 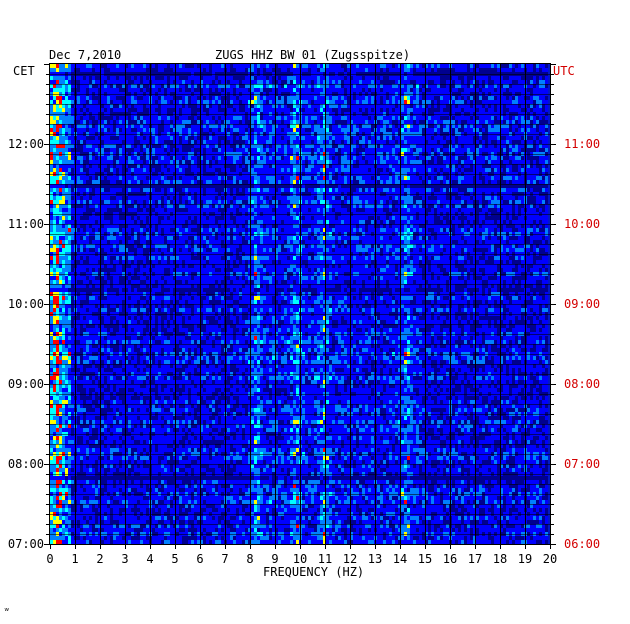 What do you see at coordinates (26, 544) in the screenshot?
I see `y-tick-label-cet: 07:00` at bounding box center [26, 544].